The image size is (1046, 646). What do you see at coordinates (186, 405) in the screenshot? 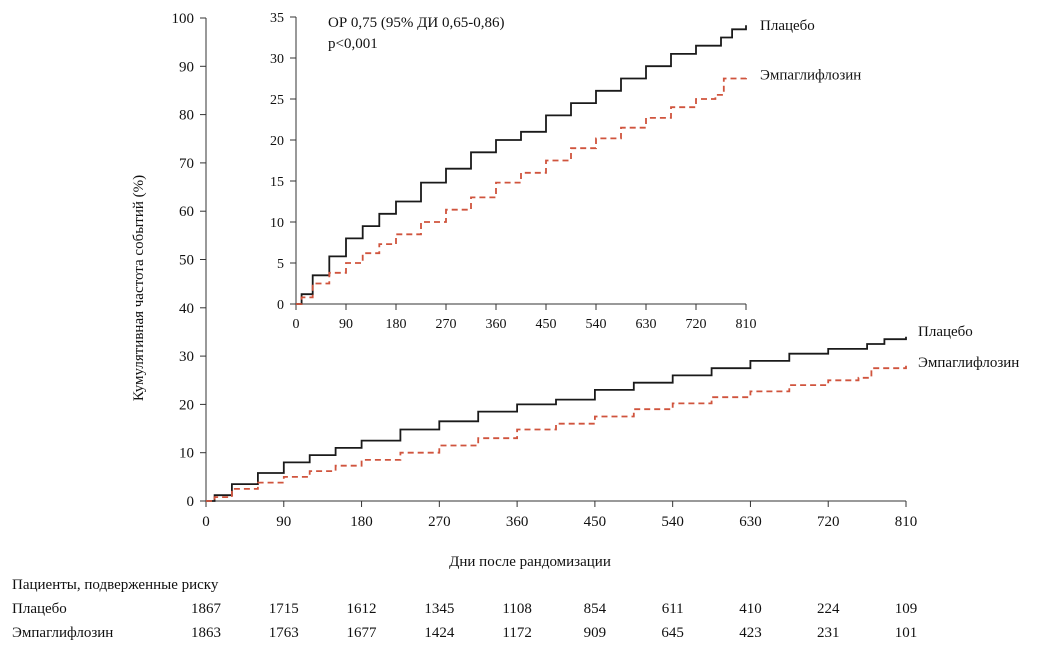
I see `main-y-tick-label: 20` at bounding box center [186, 405].